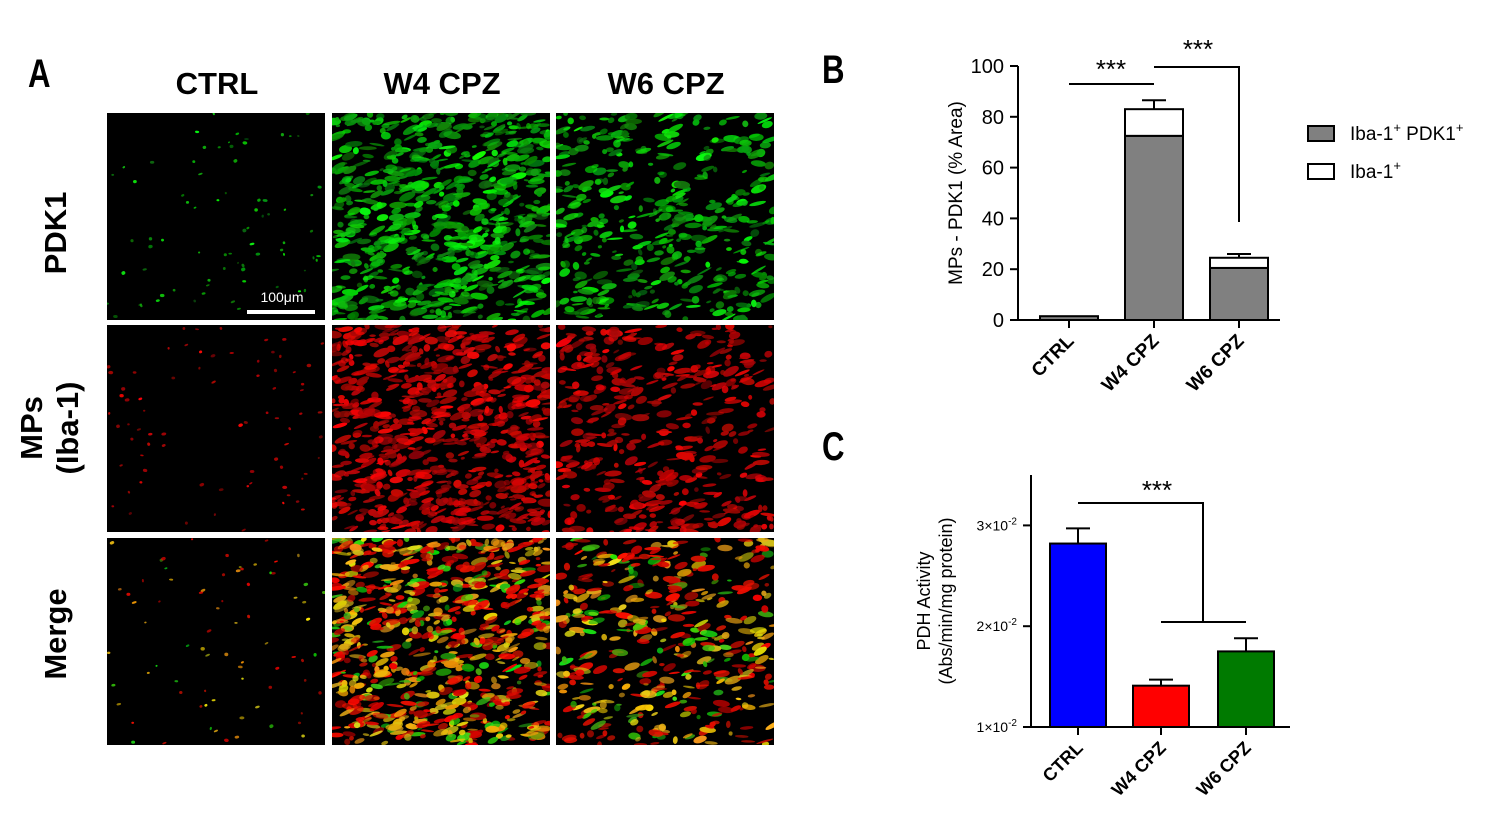 This screenshot has width=1498, height=835. Describe the element at coordinates (1239, 262) in the screenshot. I see `bar-segment-iba1` at that location.